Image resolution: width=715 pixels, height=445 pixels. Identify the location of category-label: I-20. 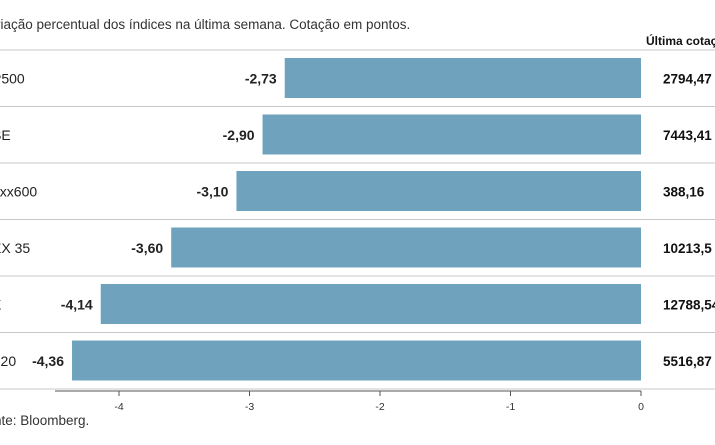
(8, 361).